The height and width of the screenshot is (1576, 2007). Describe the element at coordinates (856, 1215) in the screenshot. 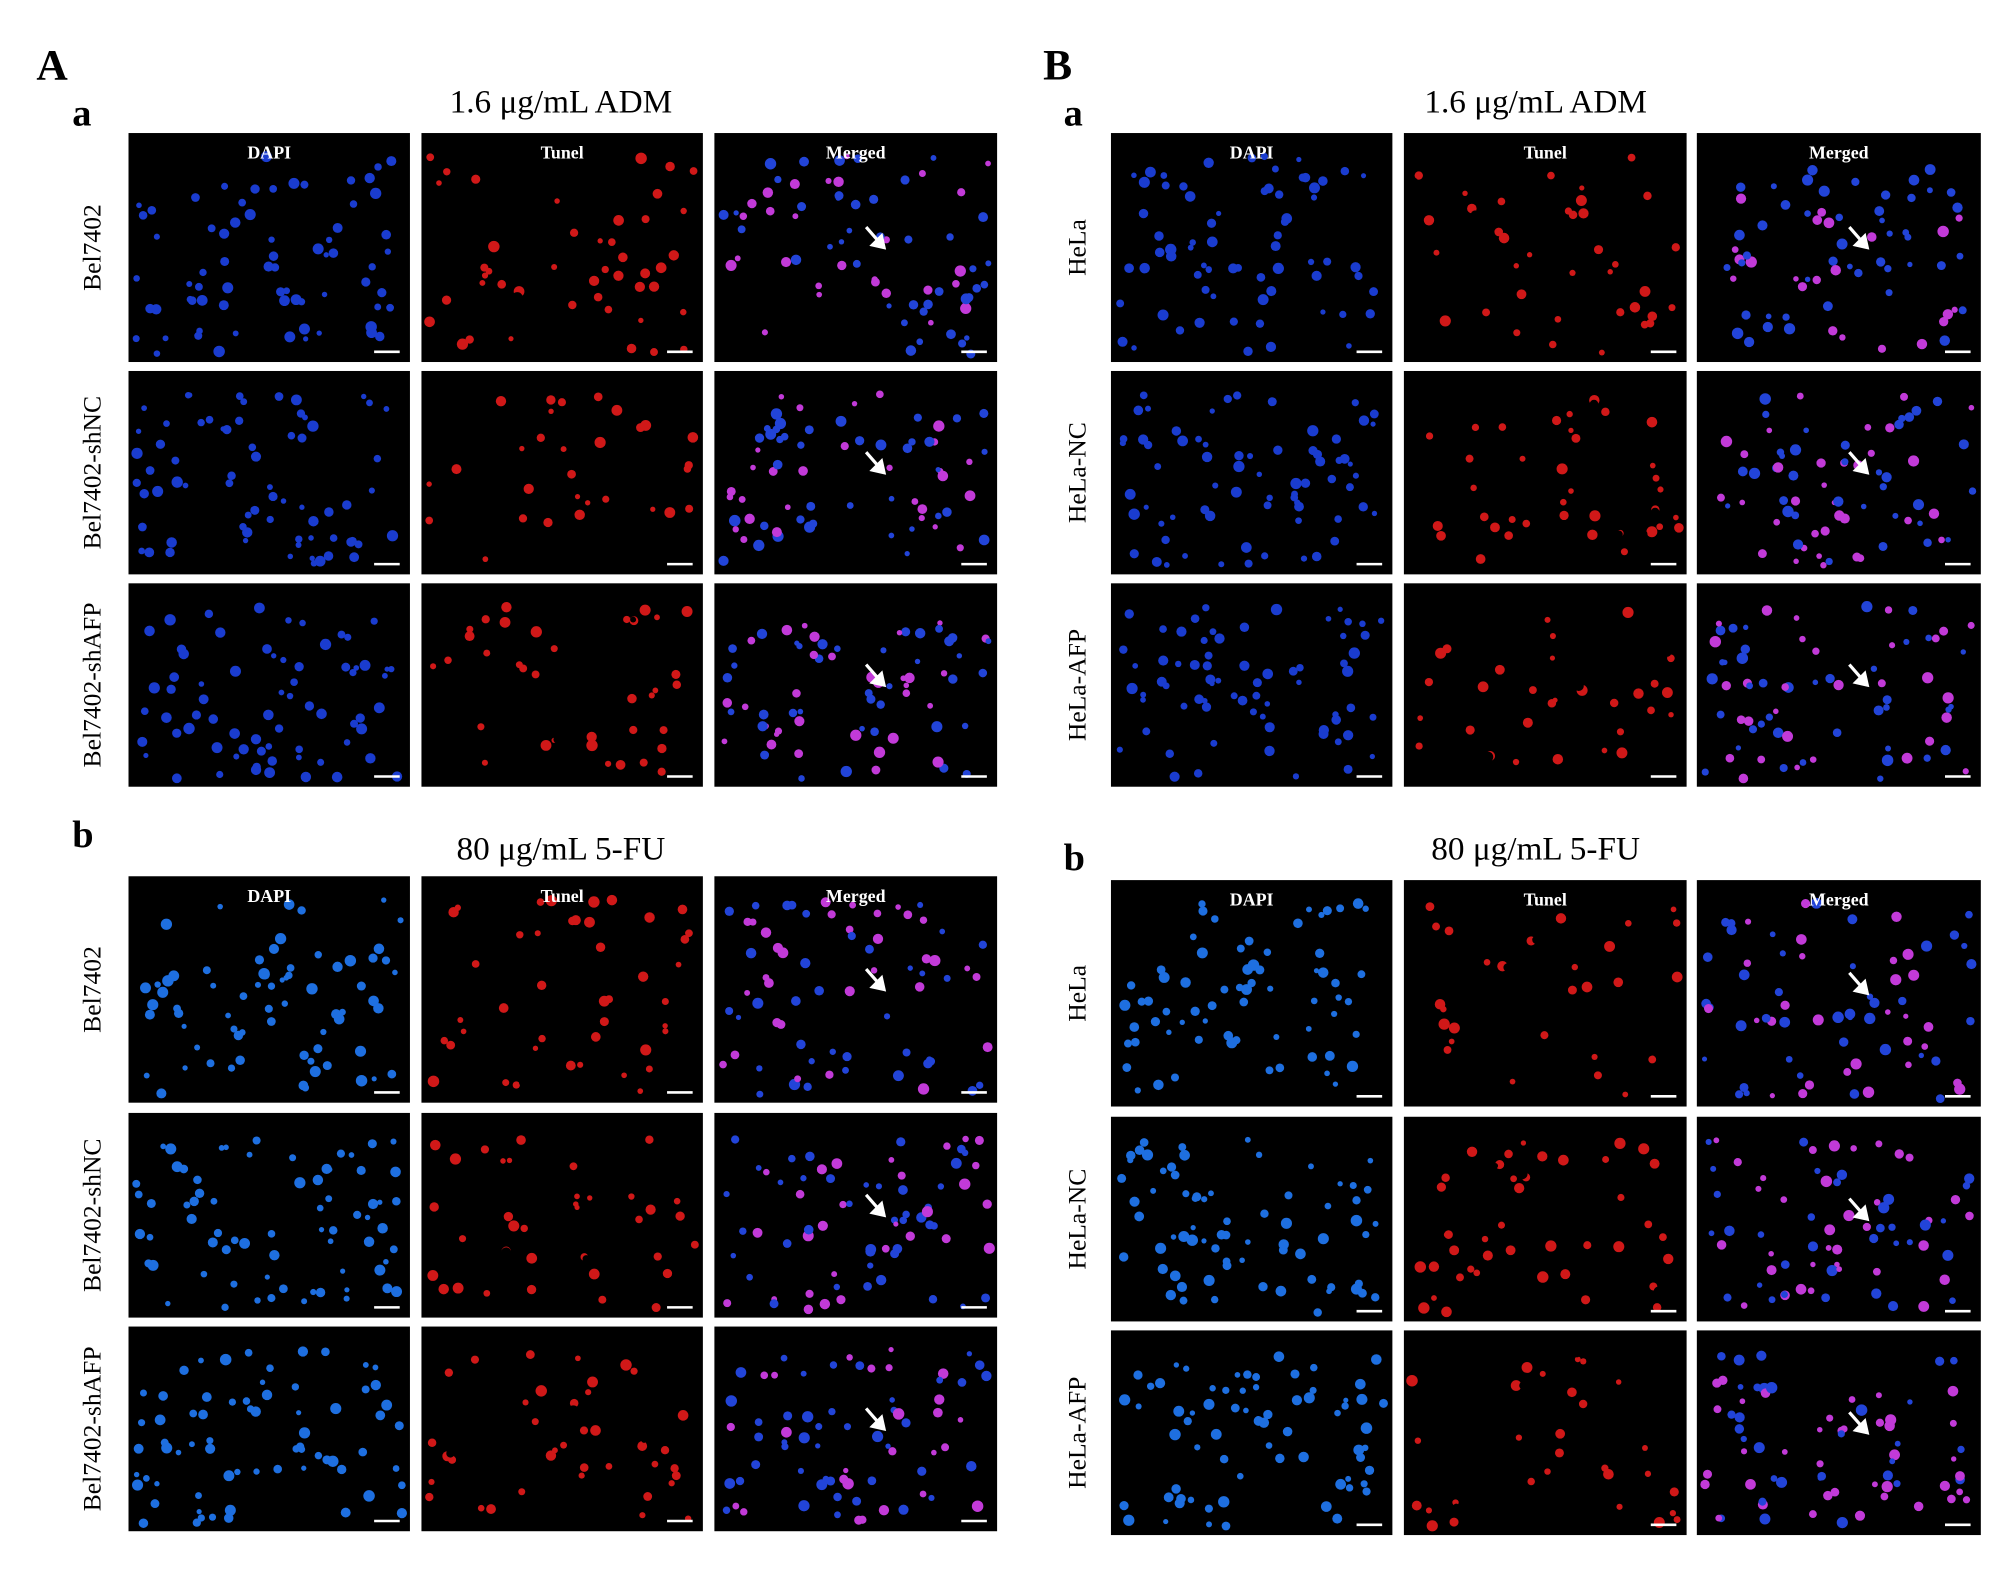

I see `micrograph` at that location.